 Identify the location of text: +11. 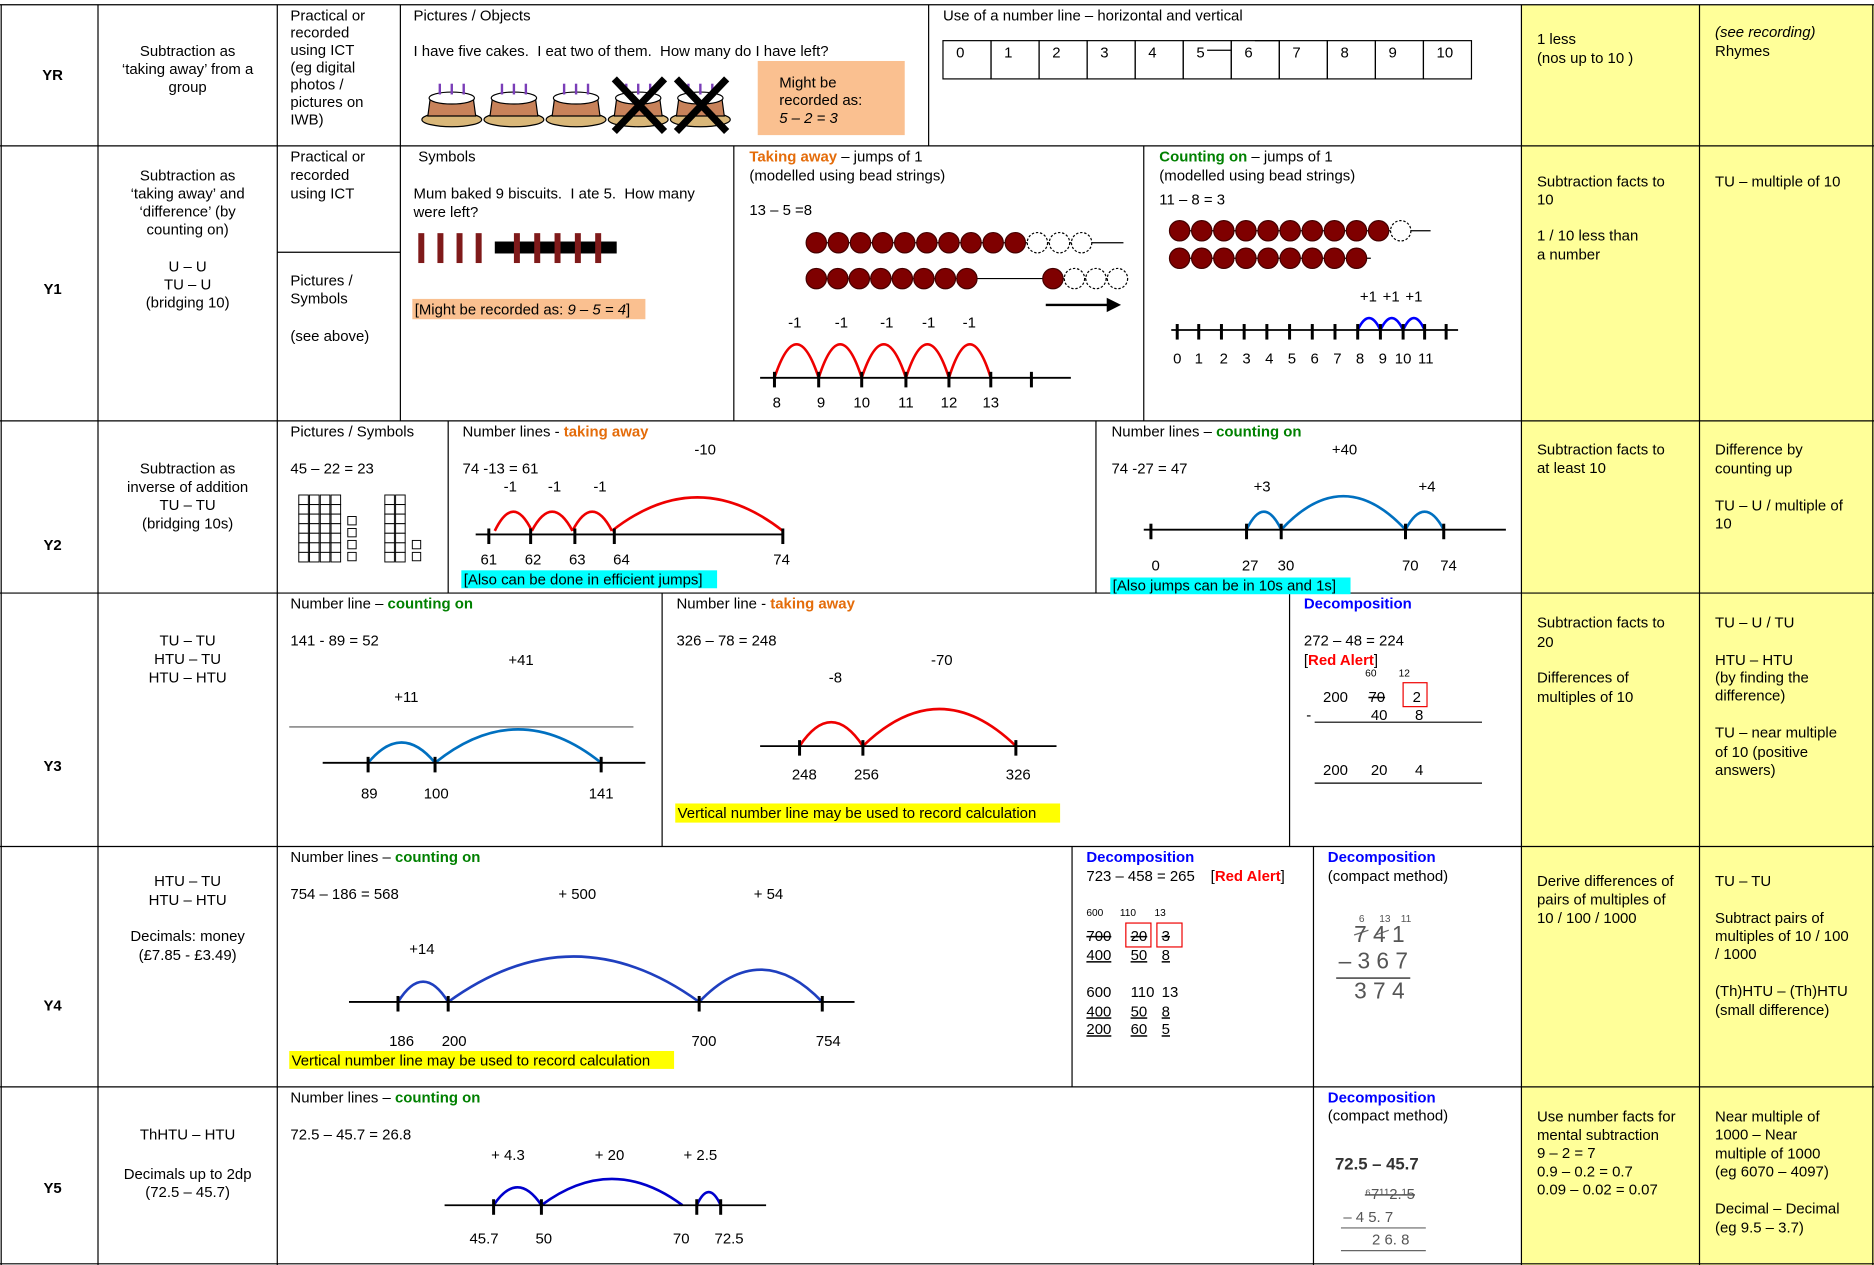
(406, 697).